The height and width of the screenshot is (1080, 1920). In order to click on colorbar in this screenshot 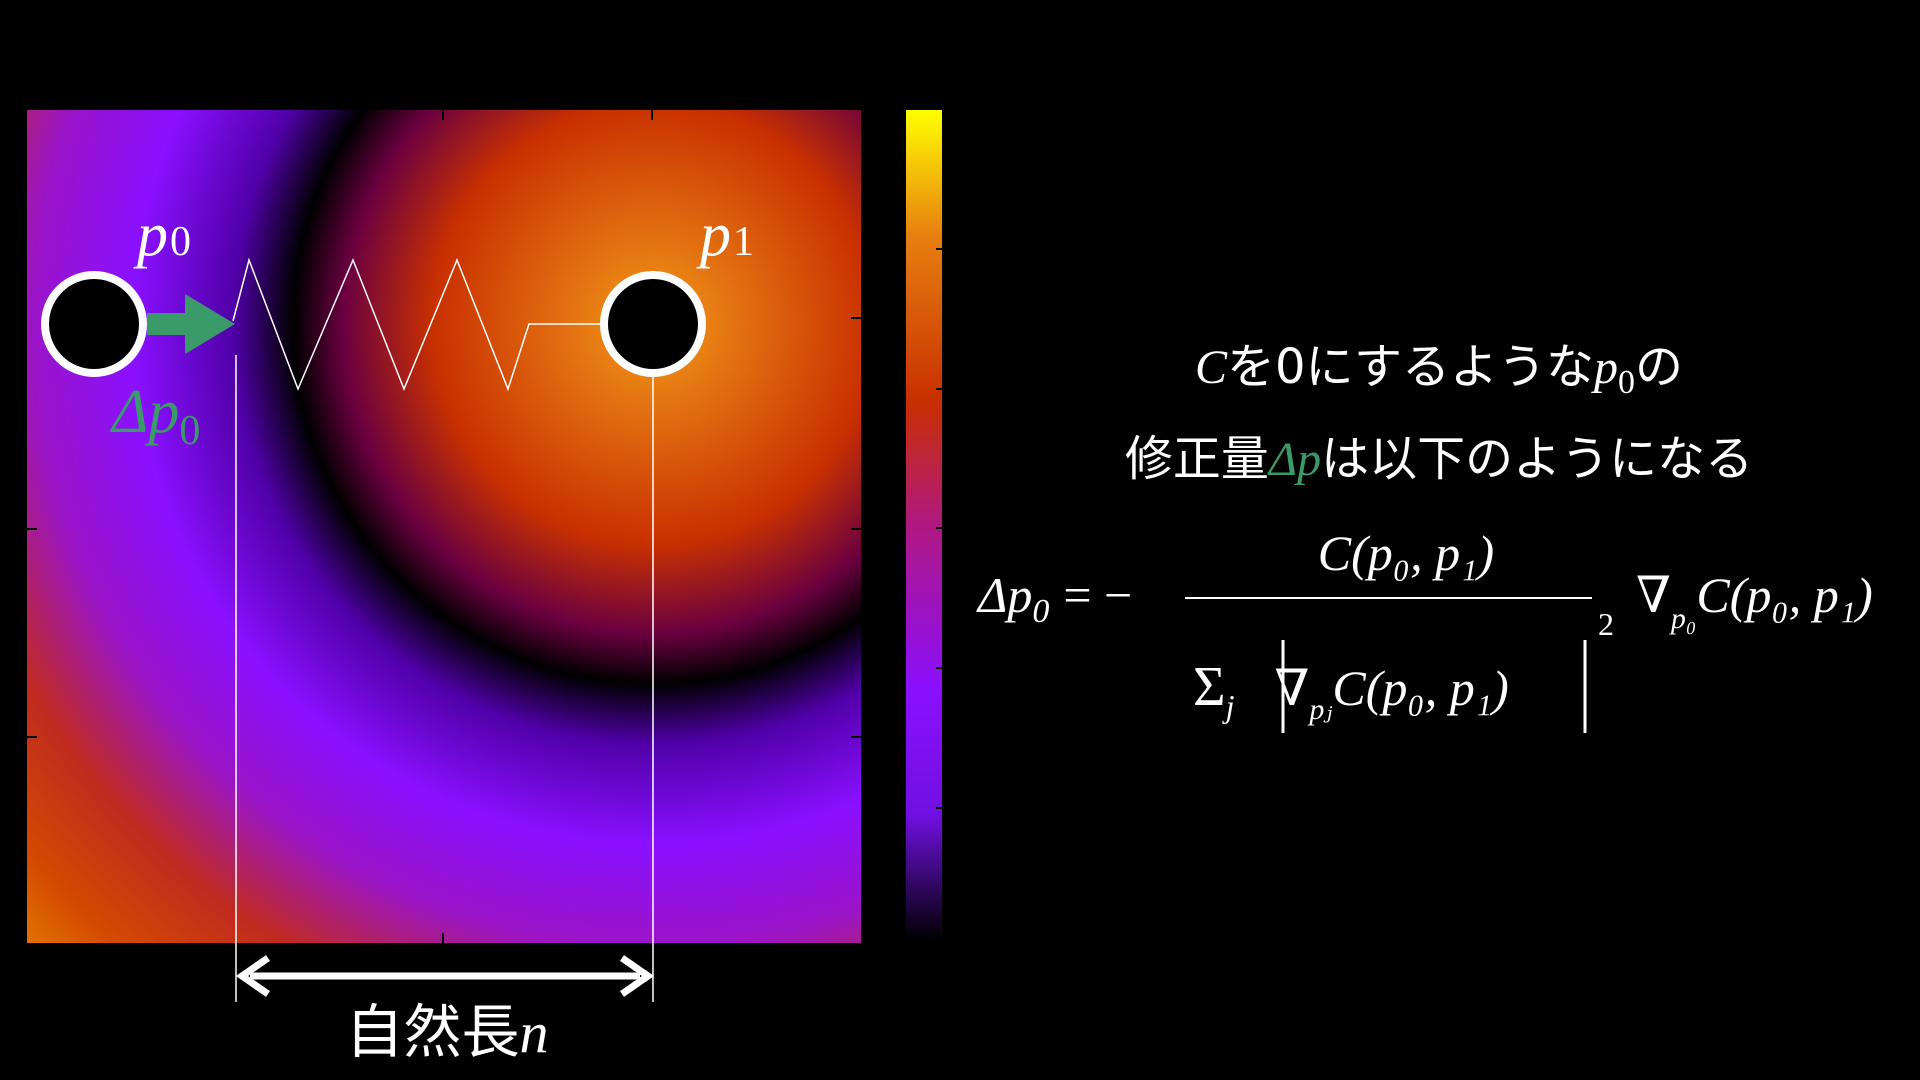, I will do `click(924, 525)`.